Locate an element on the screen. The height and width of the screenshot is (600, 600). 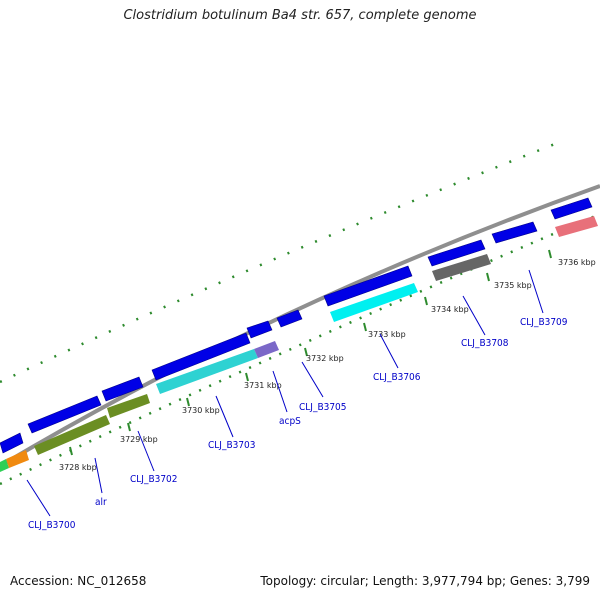
tick-label-3735: 3735 kbp is located at coordinates (513, 285).